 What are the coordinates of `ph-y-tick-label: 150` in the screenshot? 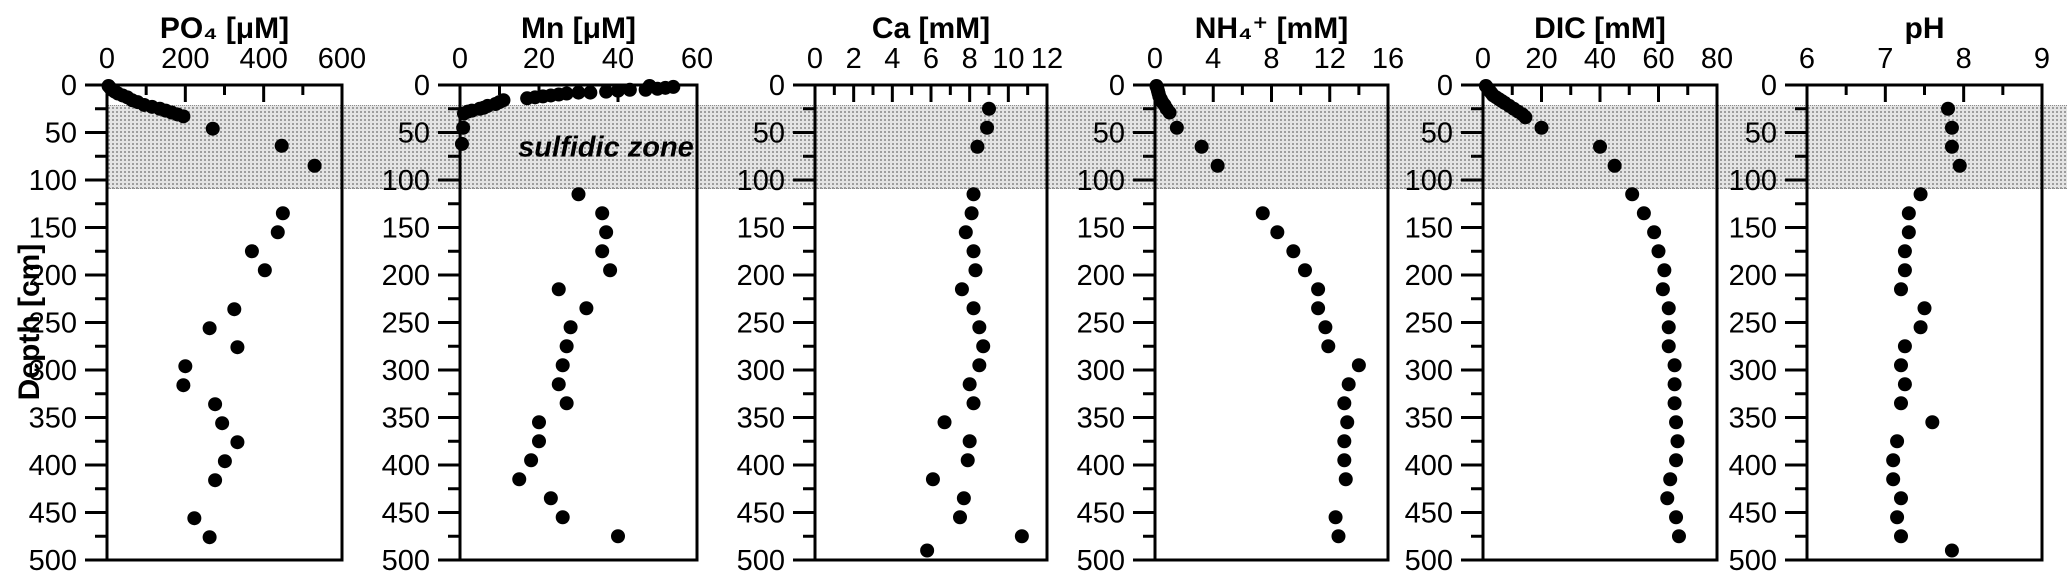 It's located at (1753, 229).